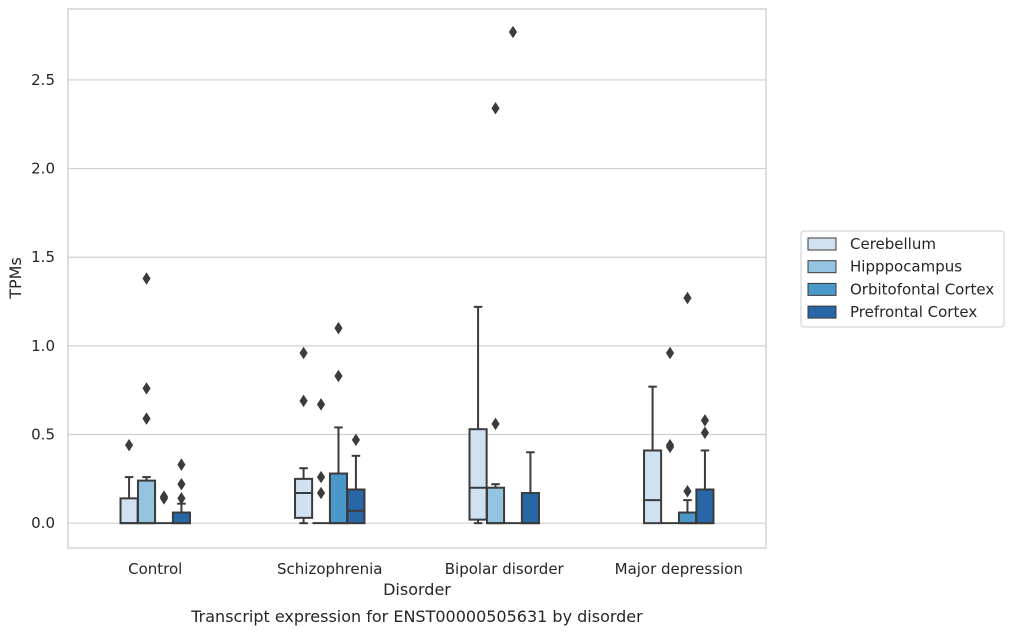 This screenshot has height=634, width=1014. What do you see at coordinates (329, 569) in the screenshot?
I see `x-tick-label: Schizophrenia` at bounding box center [329, 569].